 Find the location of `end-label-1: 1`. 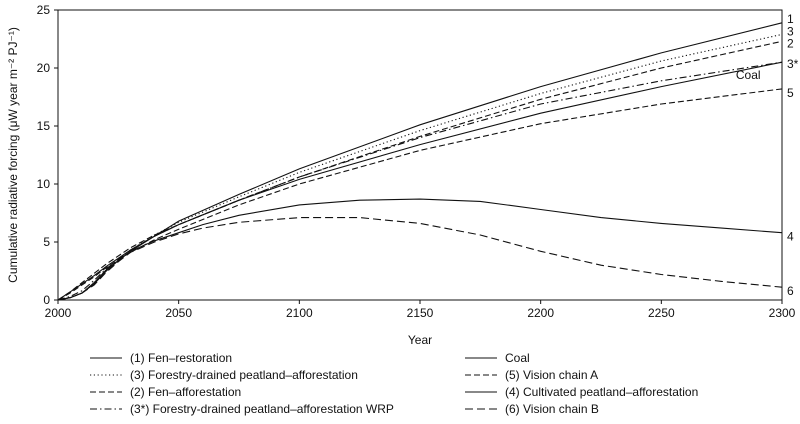

end-label-1: 1 is located at coordinates (790, 19).